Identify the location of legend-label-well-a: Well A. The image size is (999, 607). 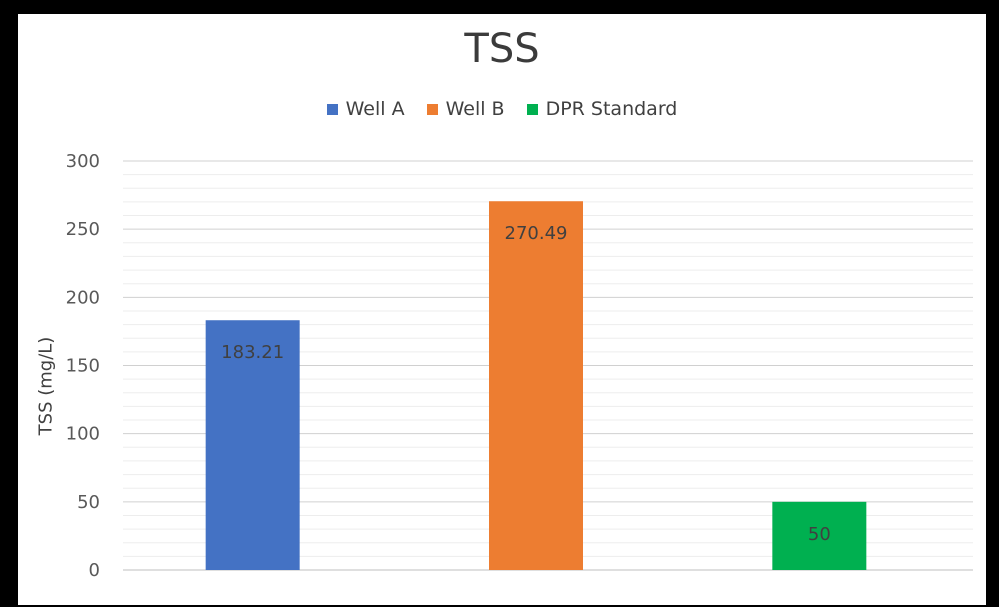
(375, 109).